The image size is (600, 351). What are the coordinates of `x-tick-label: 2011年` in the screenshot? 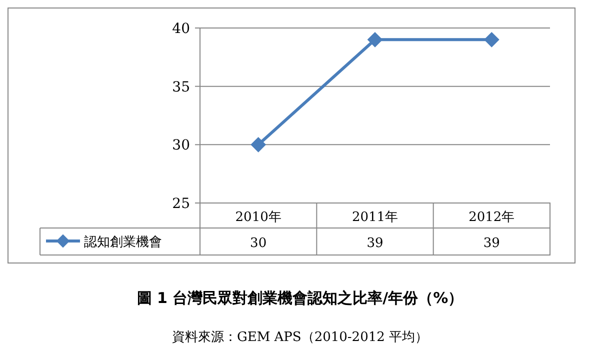 It's located at (375, 217).